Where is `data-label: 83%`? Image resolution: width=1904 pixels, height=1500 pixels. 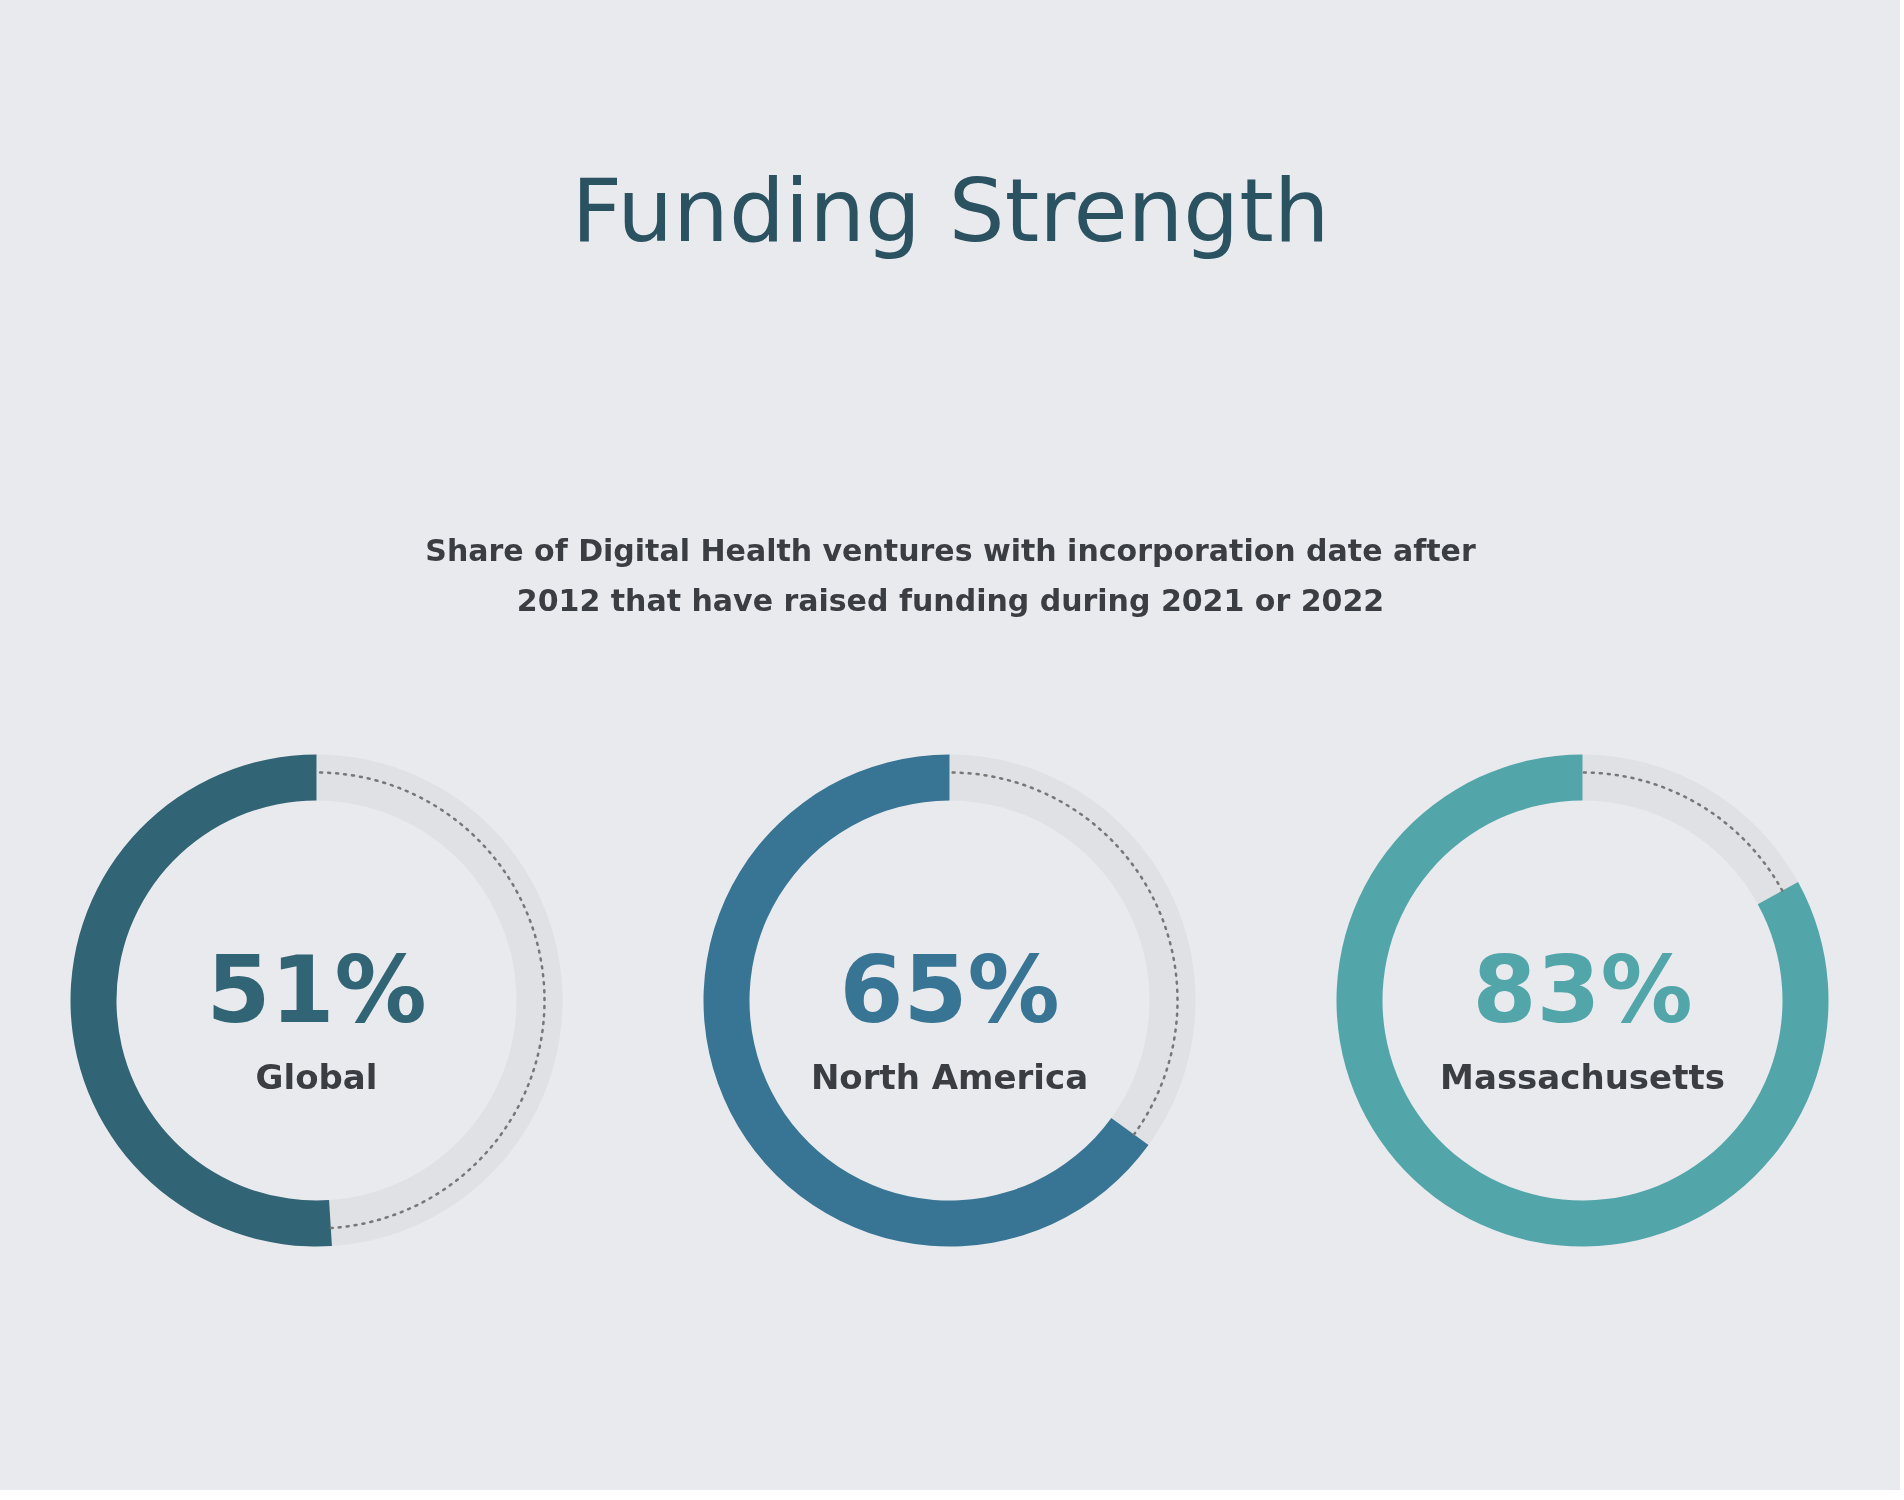 data-label: 83% is located at coordinates (1582, 990).